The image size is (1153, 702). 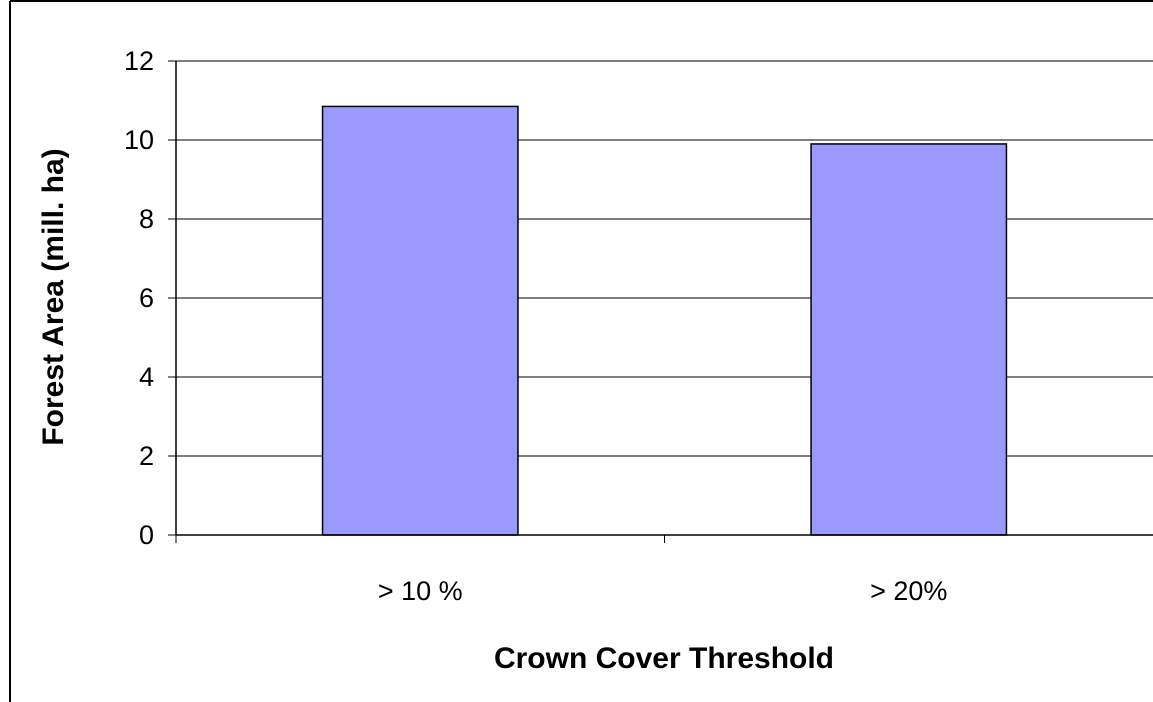 I want to click on y-tick-labels: 0 2 4 6 8 10 12, so click(x=139, y=298).